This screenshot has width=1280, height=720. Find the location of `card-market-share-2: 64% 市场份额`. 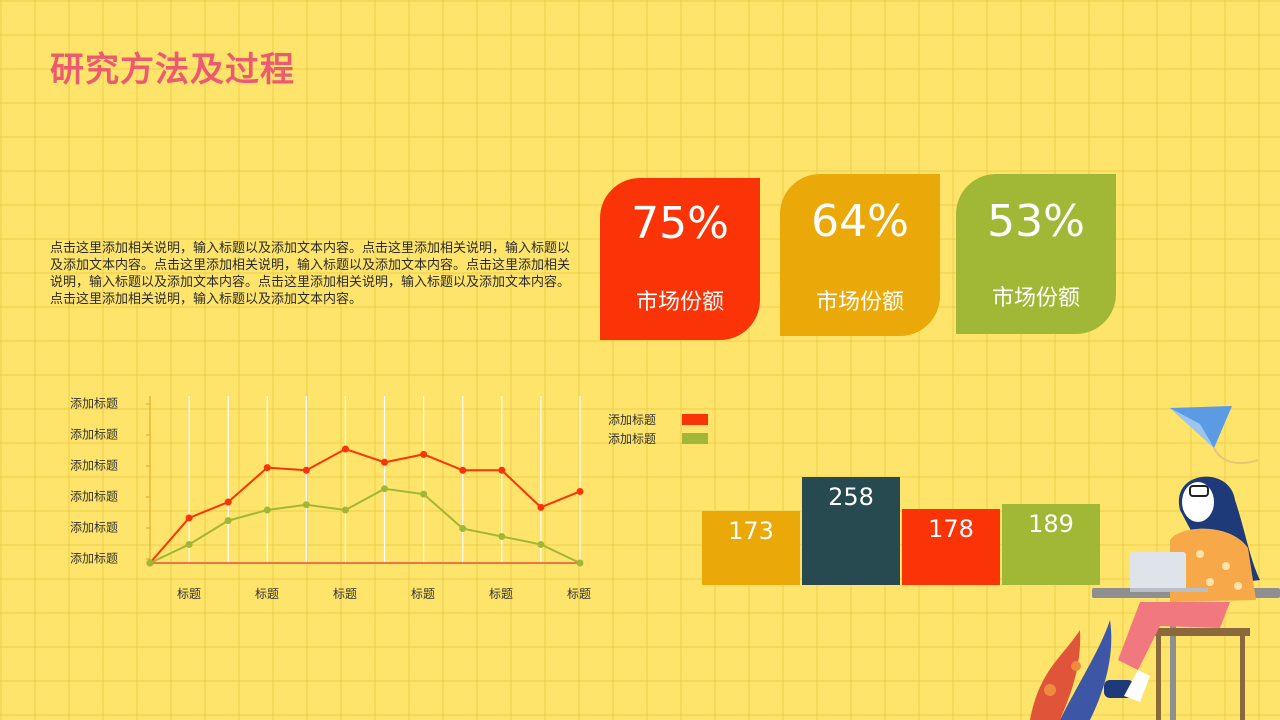

card-market-share-2: 64% 市场份额 is located at coordinates (860, 255).